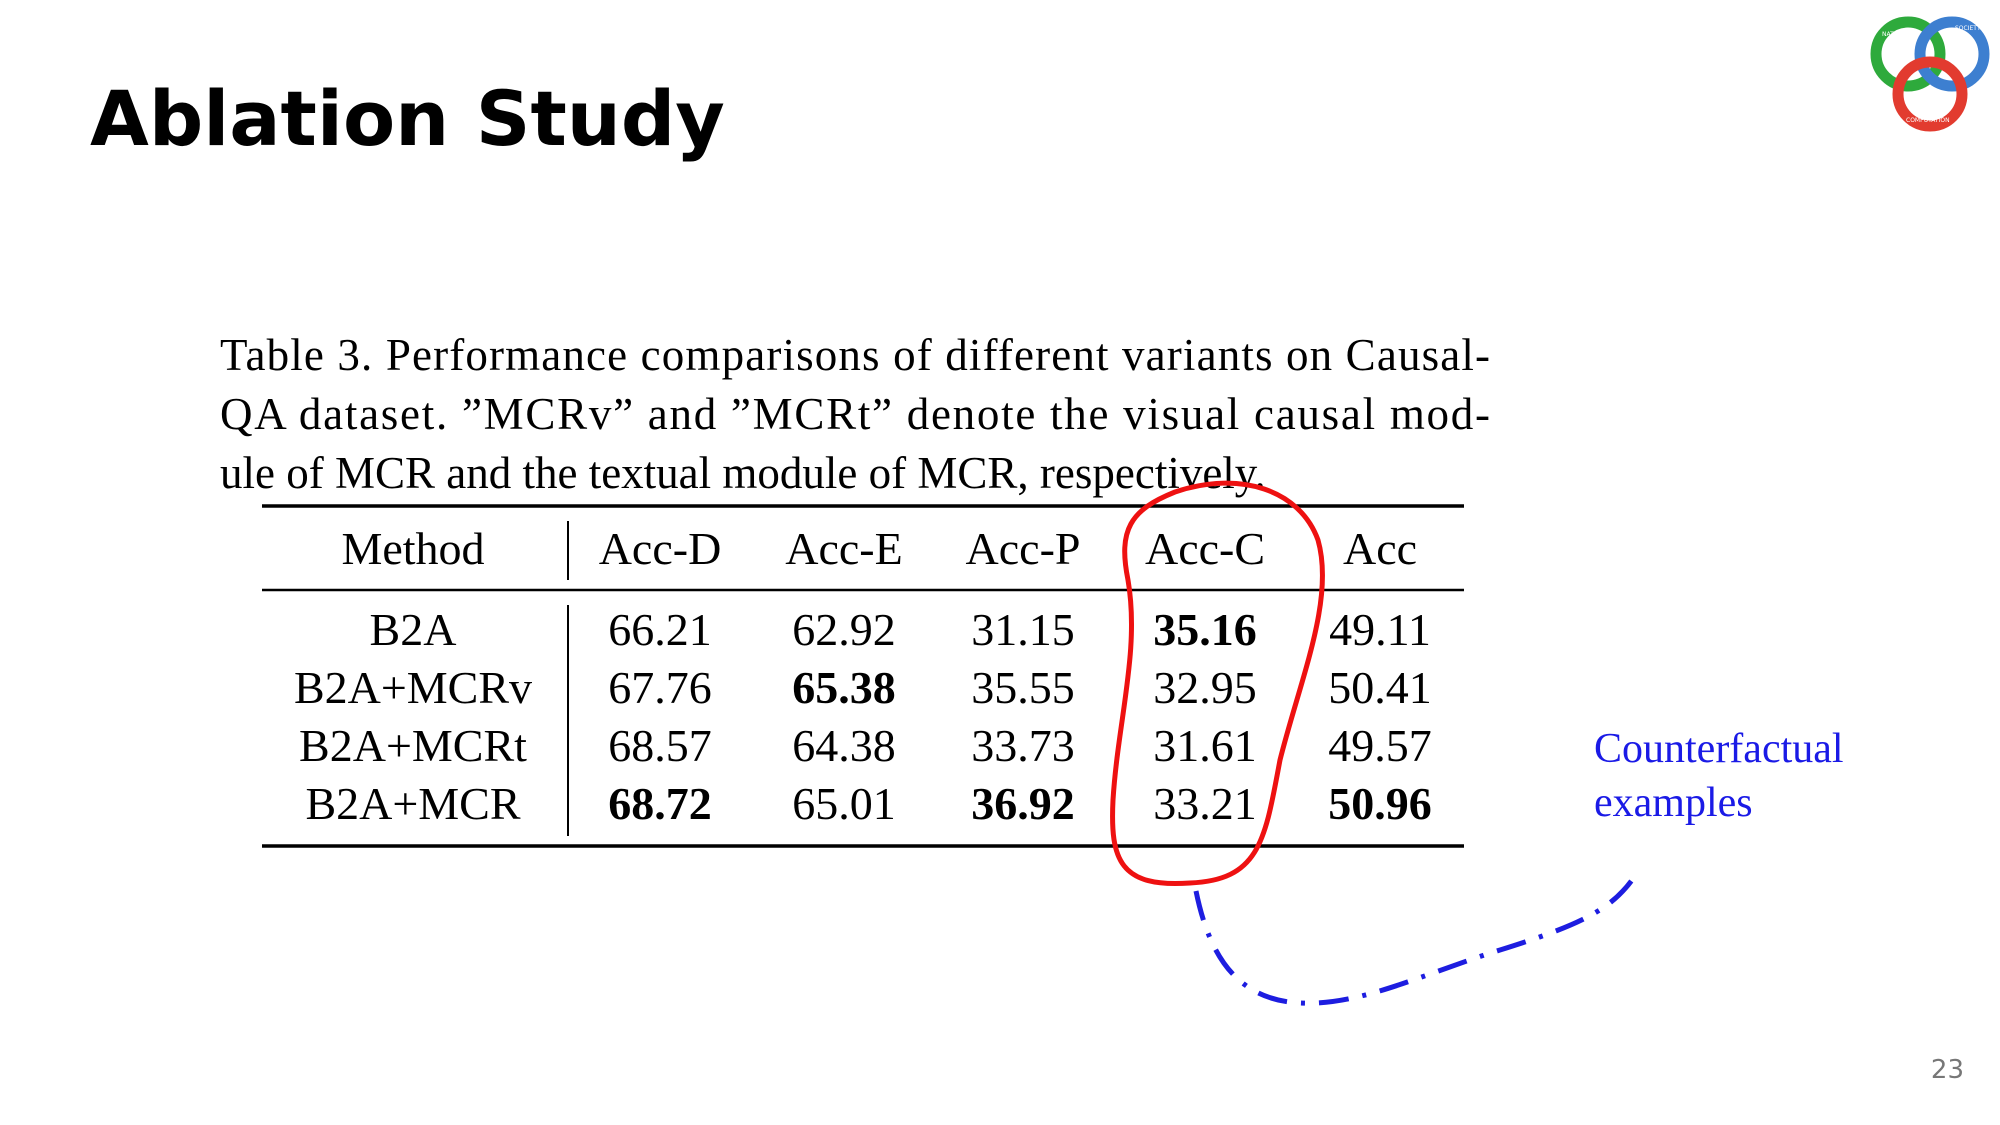 This screenshot has height=1125, width=2000. I want to click on slide-title: Ablation Study, so click(407, 118).